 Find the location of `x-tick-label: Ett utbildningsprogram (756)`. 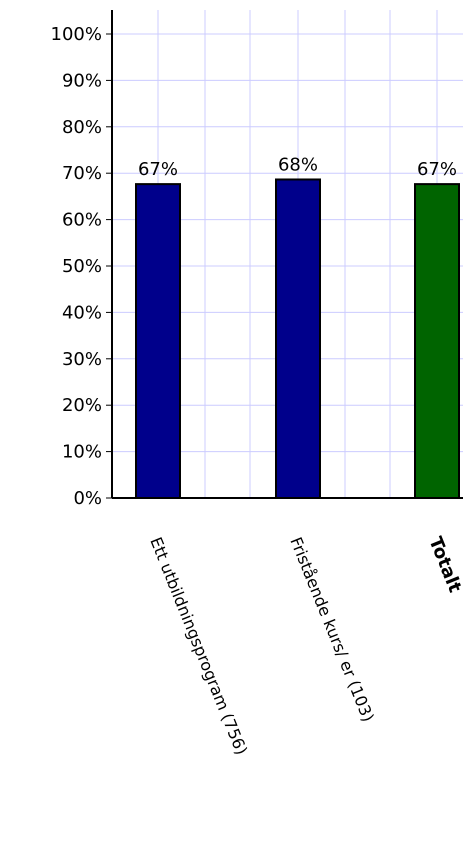

x-tick-label: Ett utbildningsprogram (756) is located at coordinates (198, 645).